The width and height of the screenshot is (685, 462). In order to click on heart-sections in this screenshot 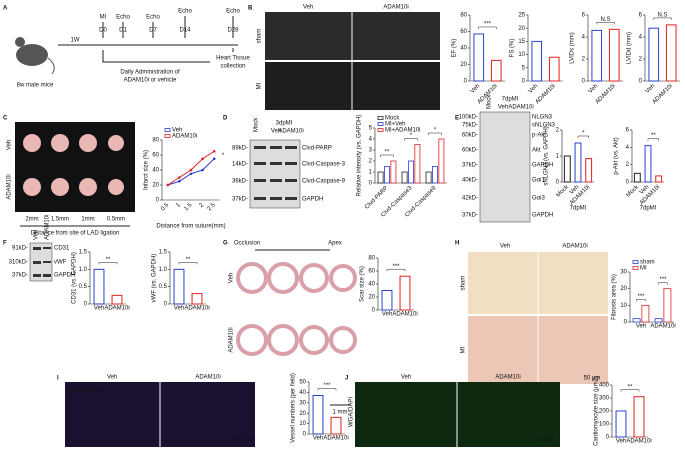, I will do `click(296, 309)`.